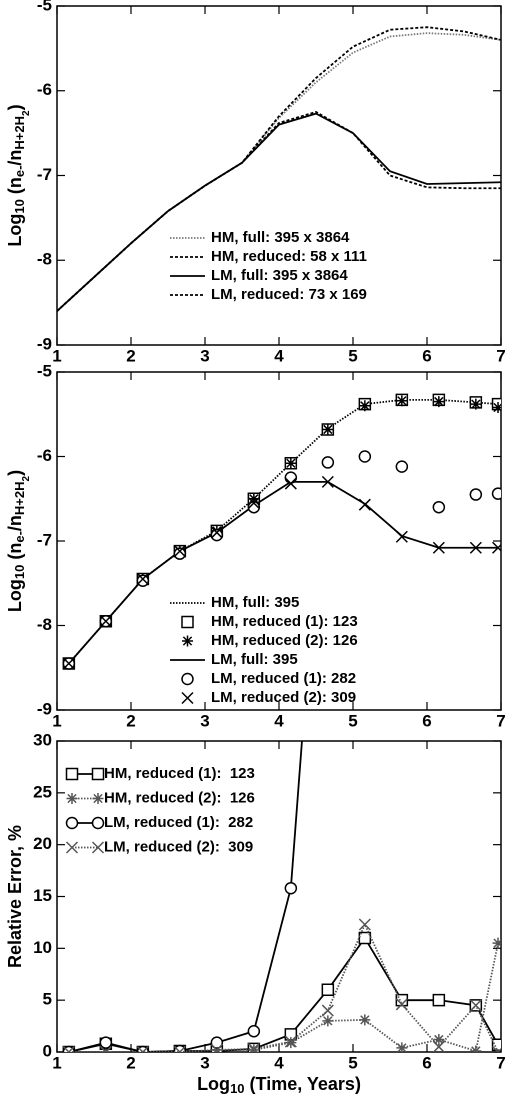  Describe the element at coordinates (44, 539) in the screenshot. I see `y-tick-label: -7` at that location.